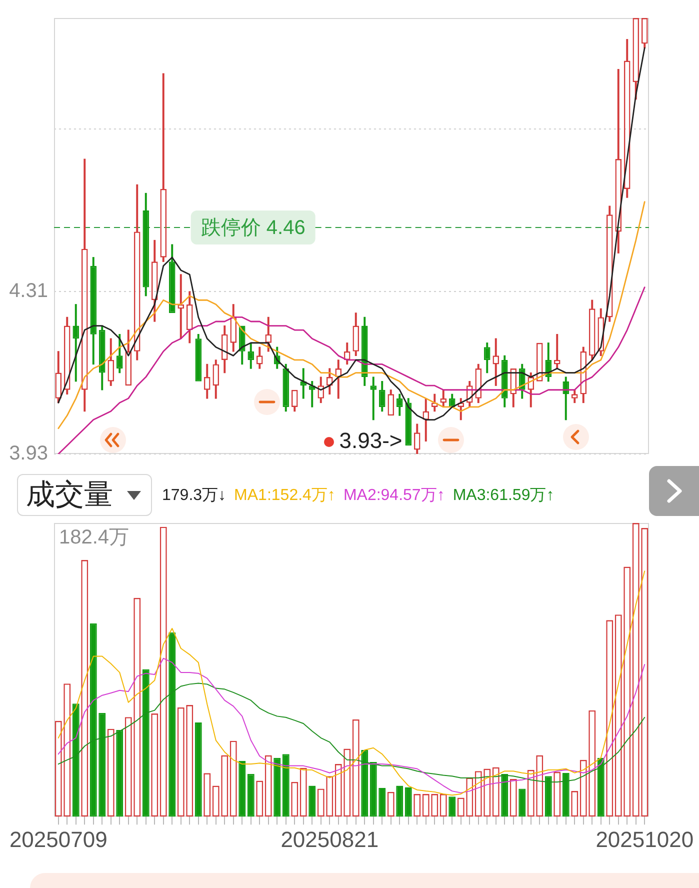 This screenshot has height=888, width=699. What do you see at coordinates (28, 291) in the screenshot?
I see `y-tick-label: 4.31` at bounding box center [28, 291].